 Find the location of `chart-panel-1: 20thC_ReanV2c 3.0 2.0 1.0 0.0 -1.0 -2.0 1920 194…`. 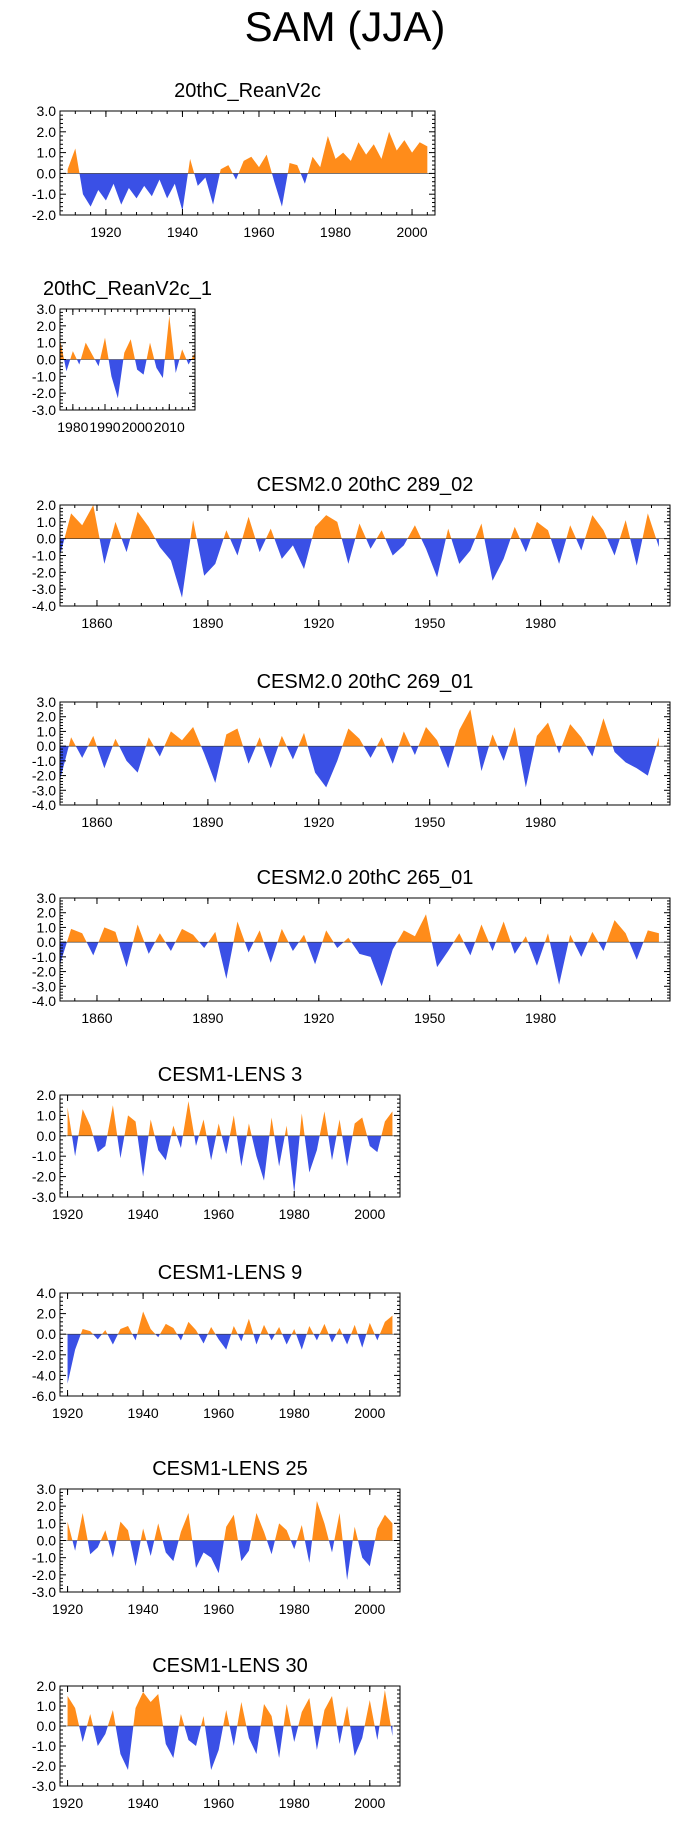

chart-panel-1: 20thC_ReanV2c 3.0 2.0 1.0 0.0 -1.0 -2.0 1920 194… is located at coordinates (234, 160).